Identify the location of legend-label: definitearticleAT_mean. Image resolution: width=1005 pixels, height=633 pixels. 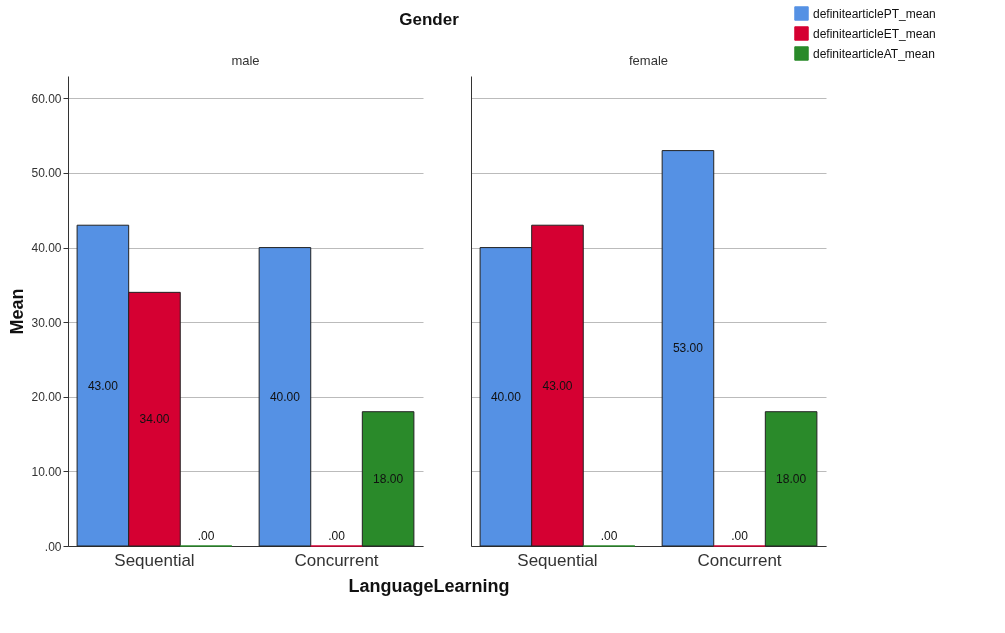
(874, 53).